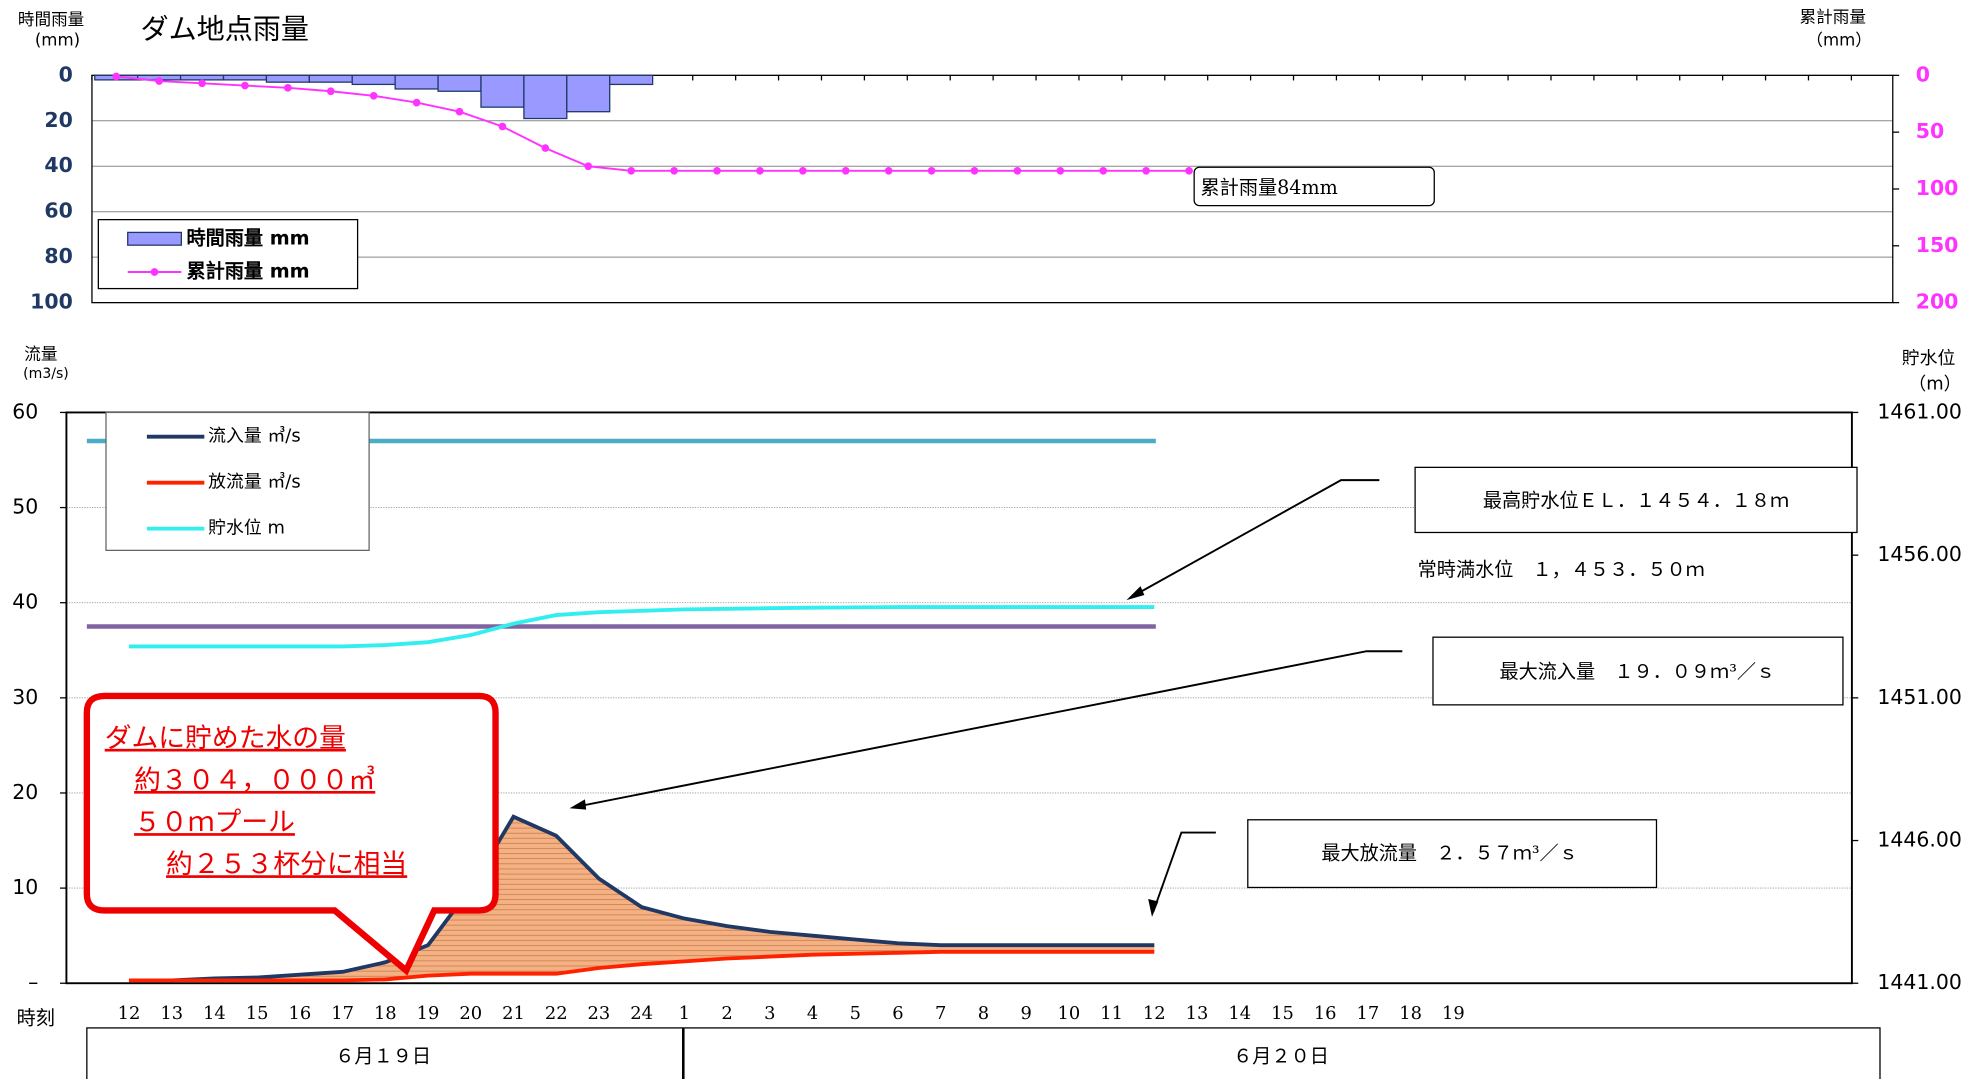 Image resolution: width=1986 pixels, height=1079 pixels. Describe the element at coordinates (855, 1013) in the screenshot. I see `x-tick-label: 5` at that location.